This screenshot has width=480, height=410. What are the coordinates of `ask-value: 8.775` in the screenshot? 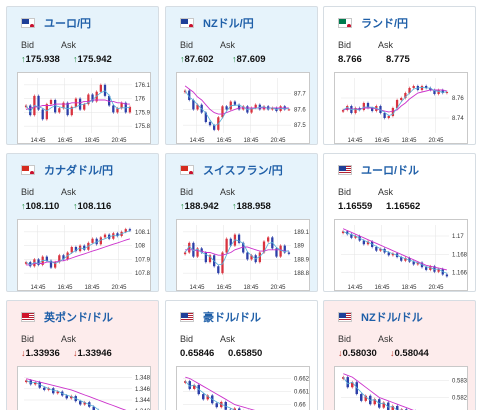 It's located at (398, 59).